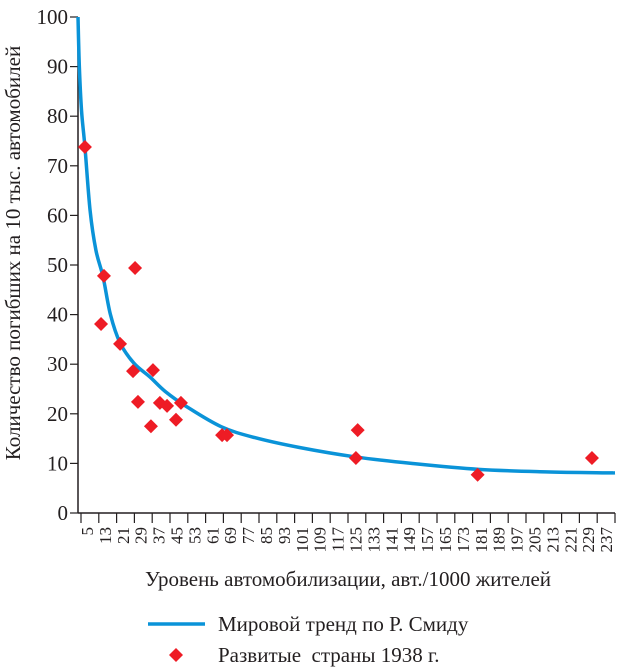 The width and height of the screenshot is (617, 667). What do you see at coordinates (355, 540) in the screenshot?
I see `x-tick-label: 125` at bounding box center [355, 540].